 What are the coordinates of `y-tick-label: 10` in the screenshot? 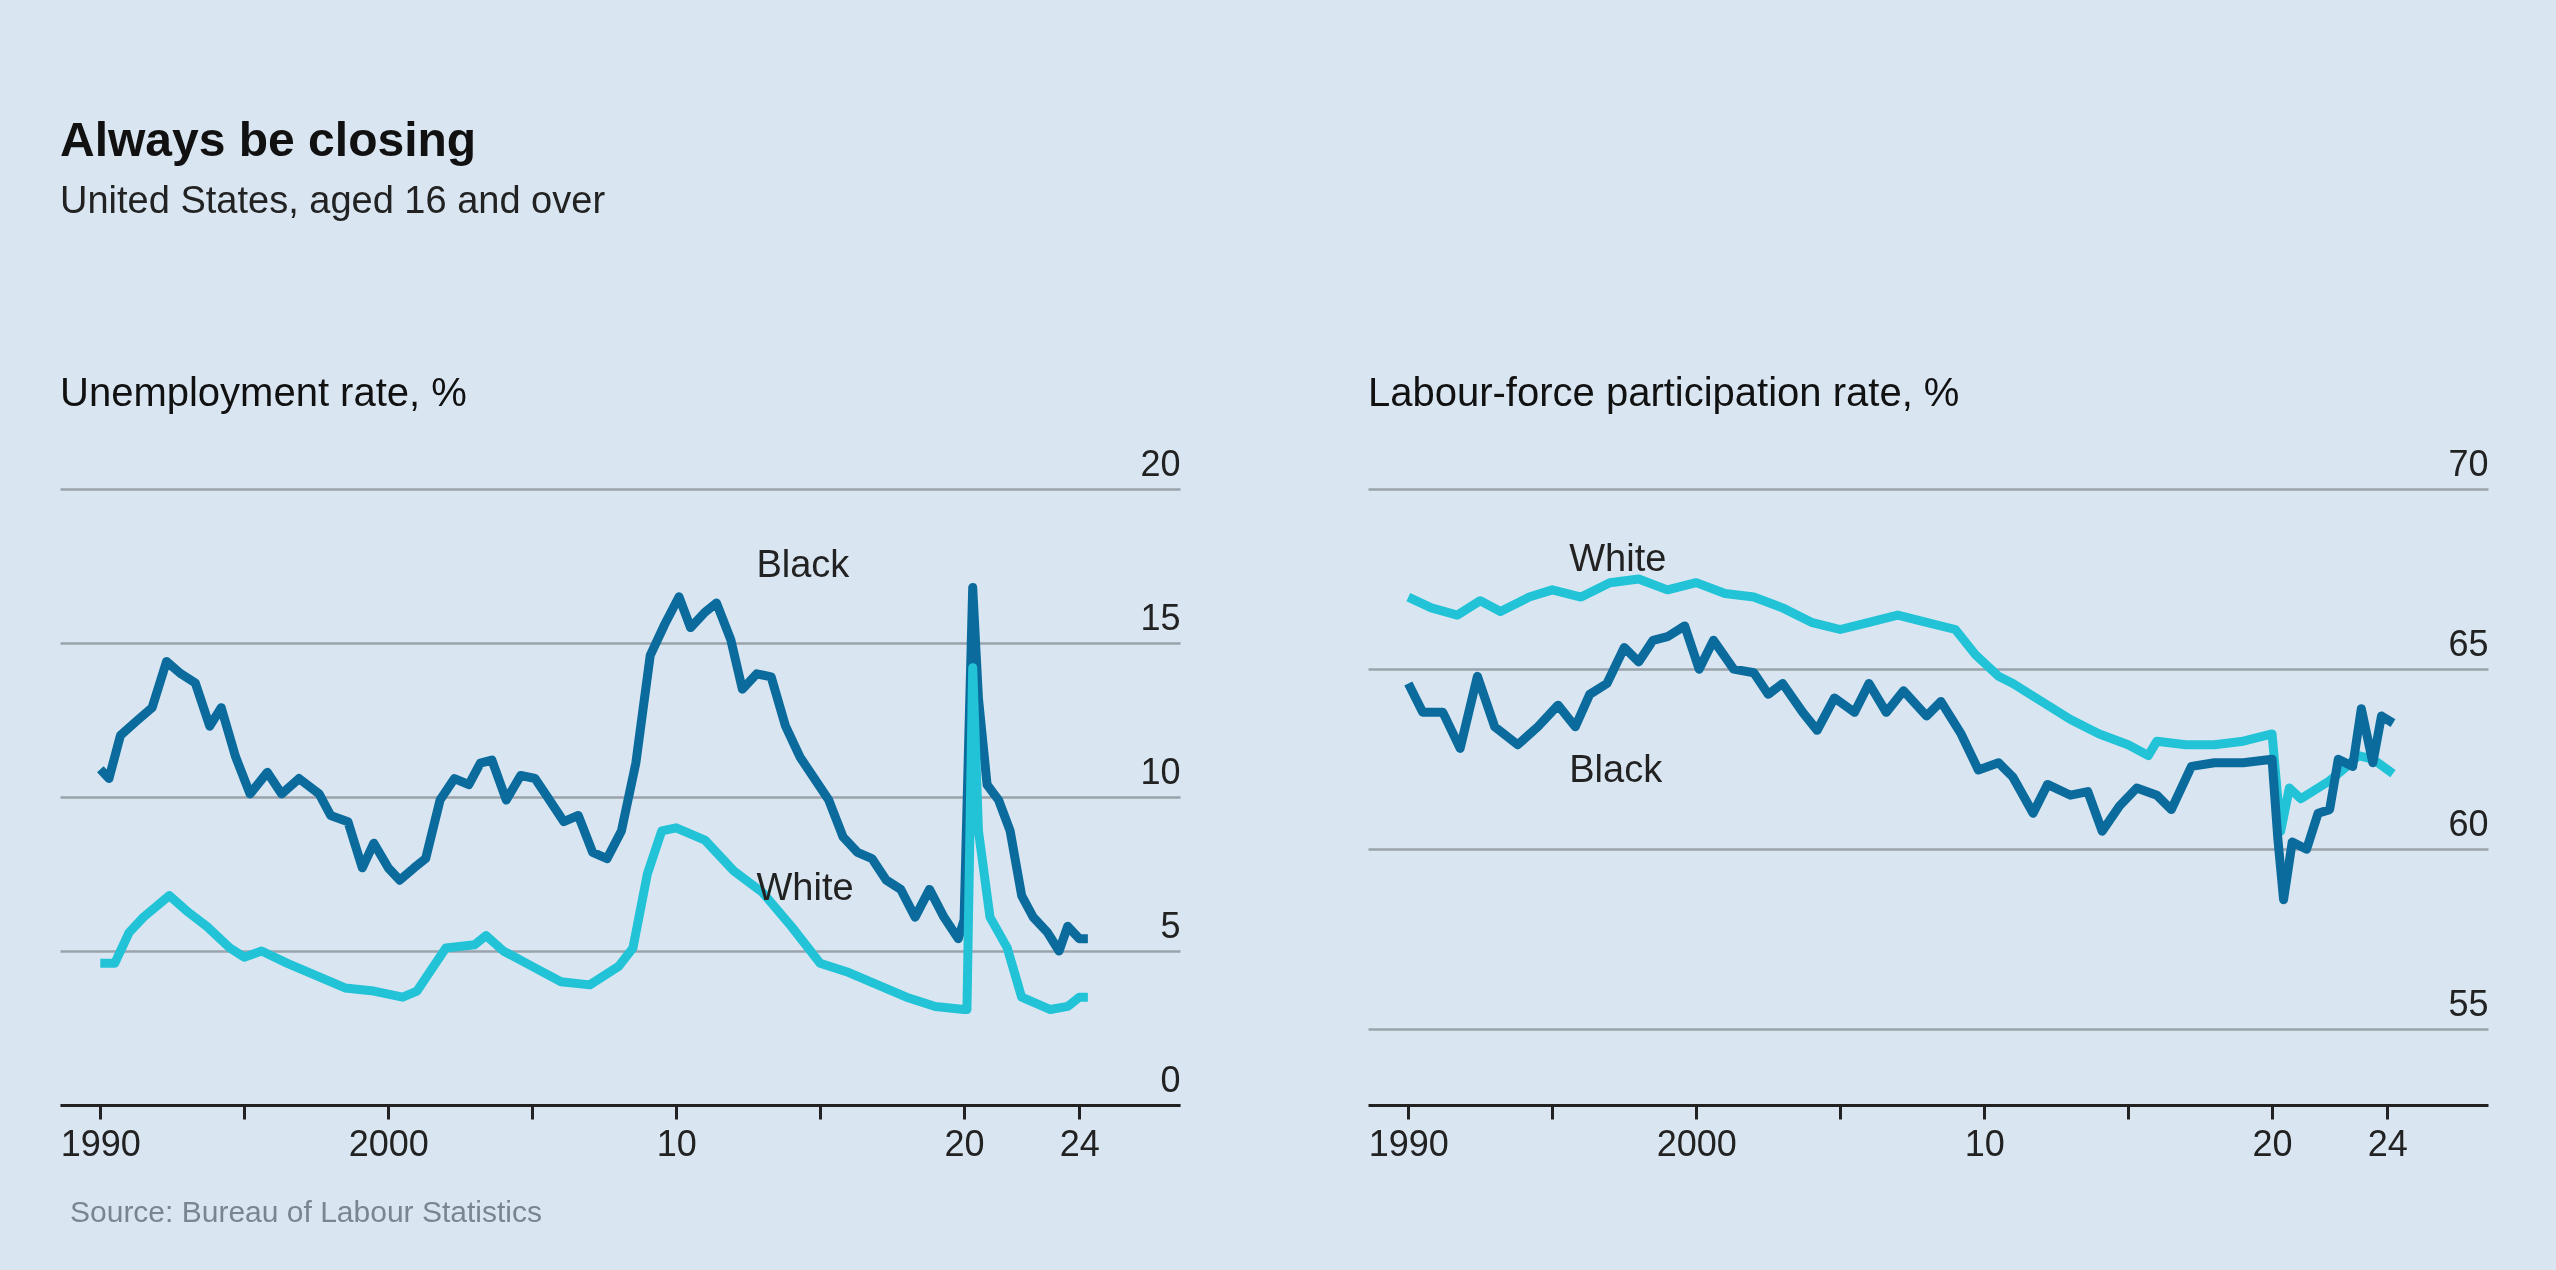 It's located at (1160, 771).